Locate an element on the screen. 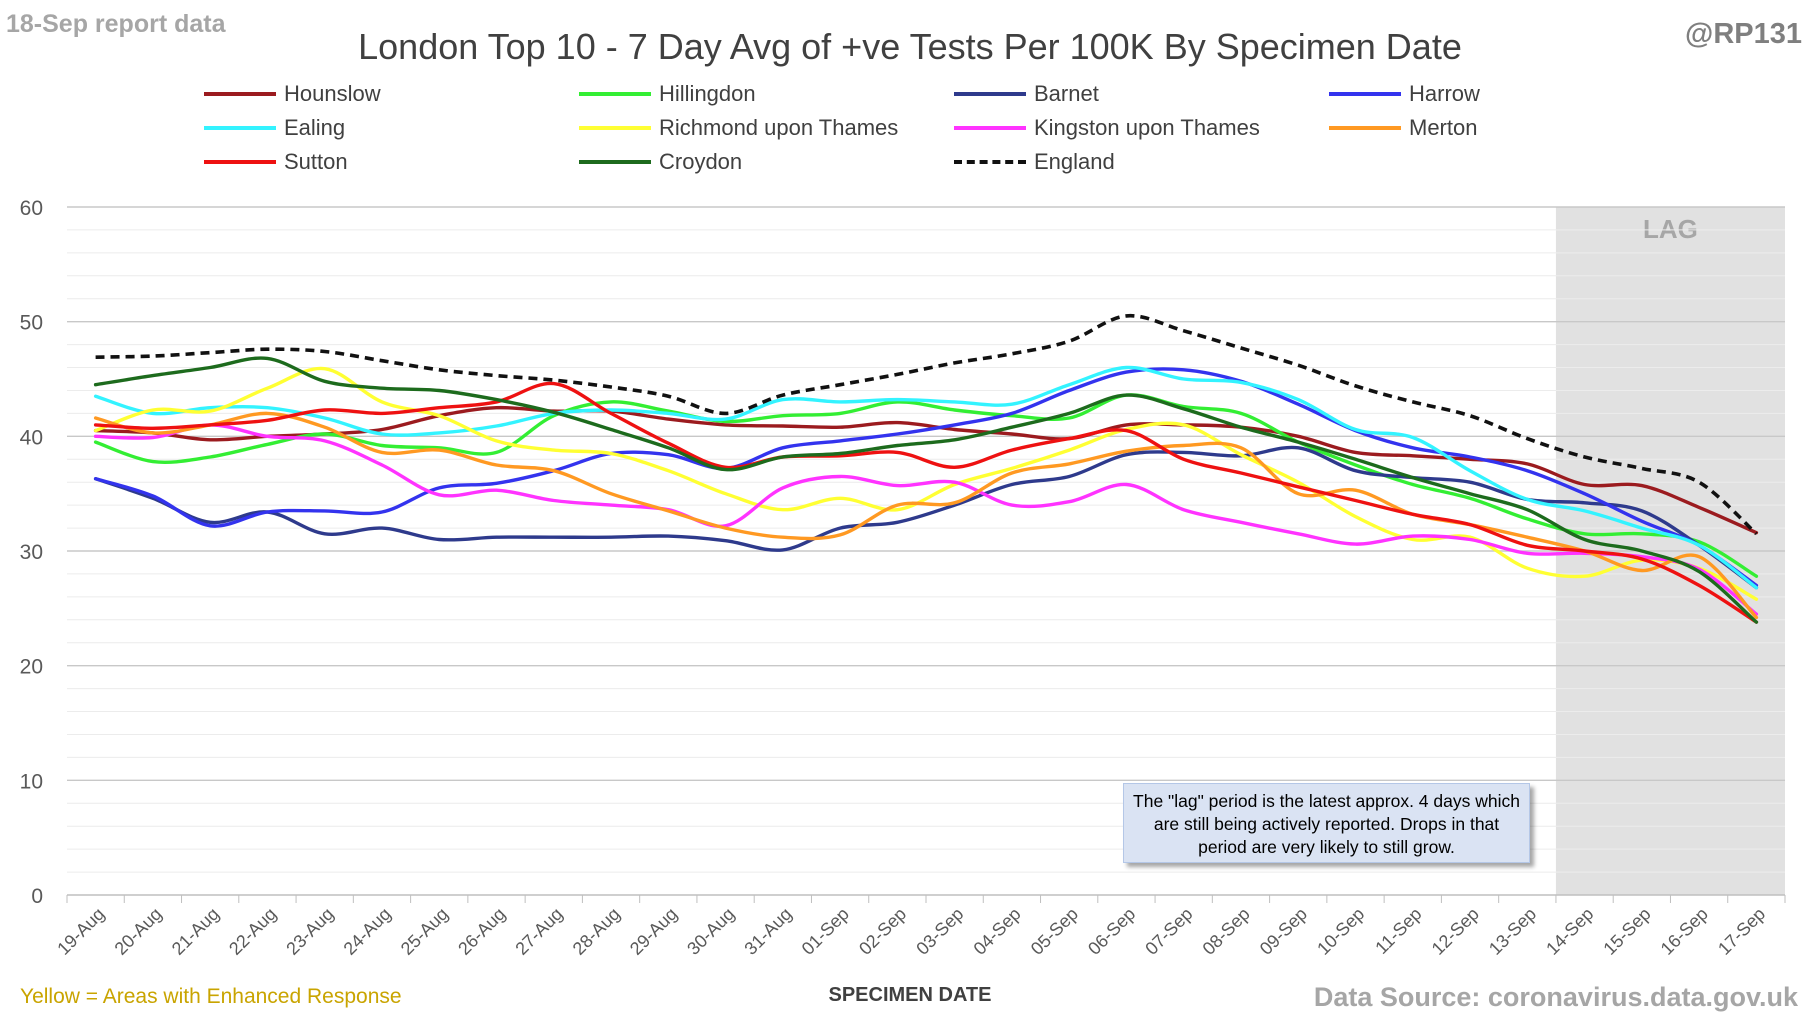 The image size is (1820, 1022). x-tick-label: 15-Sep is located at coordinates (1626, 931).